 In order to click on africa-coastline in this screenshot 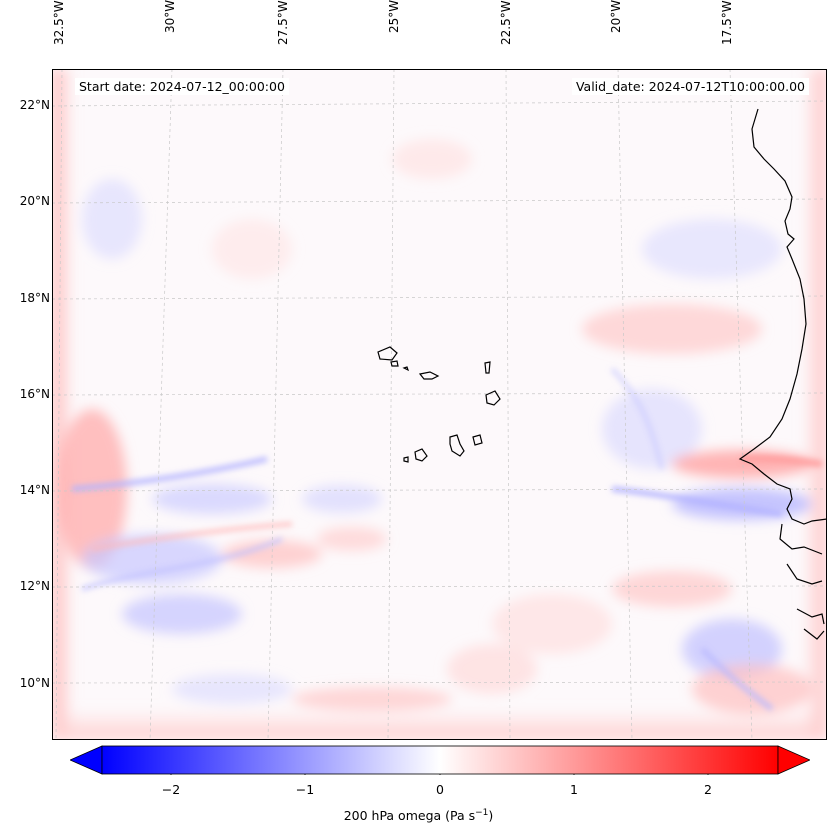, I will do `click(782, 316)`.